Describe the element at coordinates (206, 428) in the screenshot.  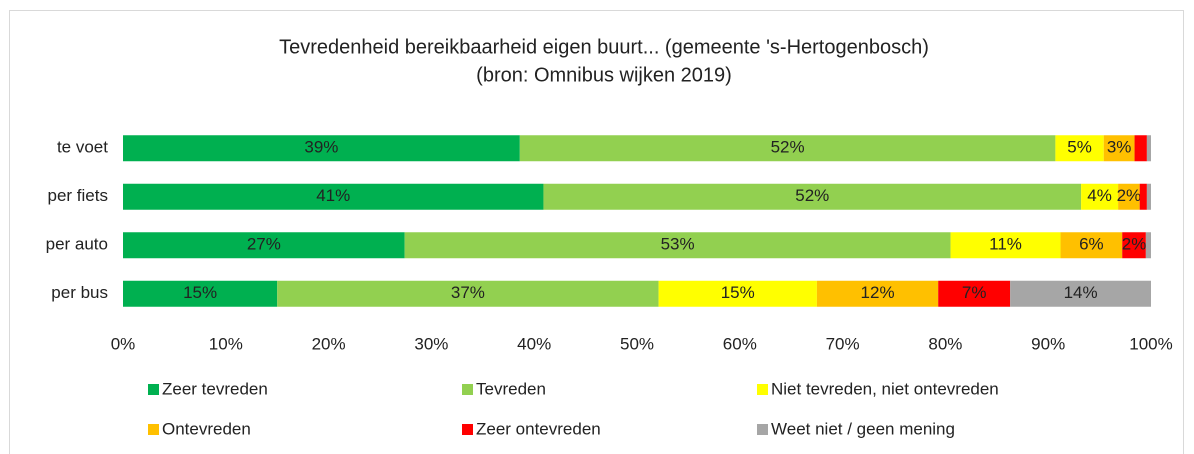
I see `legend-label: Ontevreden` at that location.